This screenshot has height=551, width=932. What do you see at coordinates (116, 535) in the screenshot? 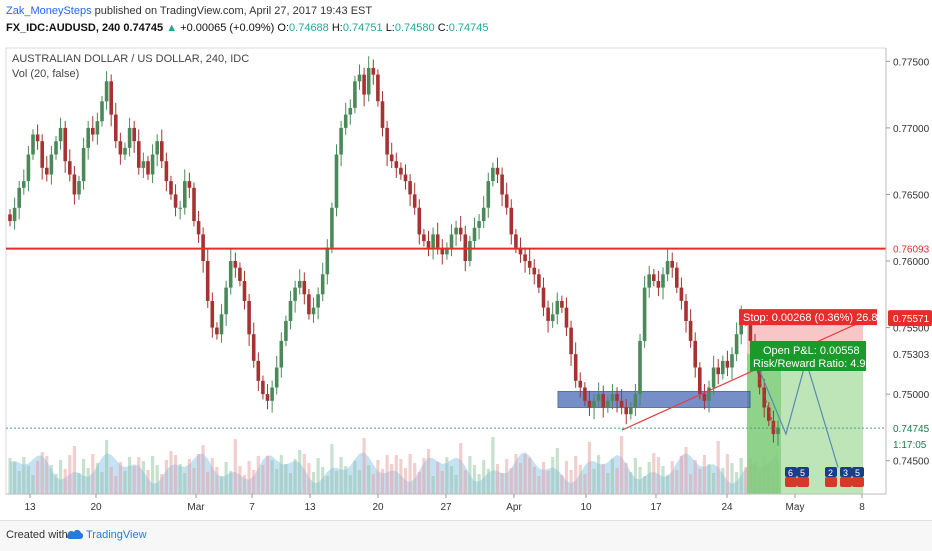
I see `tradingview-link: TradingView` at bounding box center [116, 535].